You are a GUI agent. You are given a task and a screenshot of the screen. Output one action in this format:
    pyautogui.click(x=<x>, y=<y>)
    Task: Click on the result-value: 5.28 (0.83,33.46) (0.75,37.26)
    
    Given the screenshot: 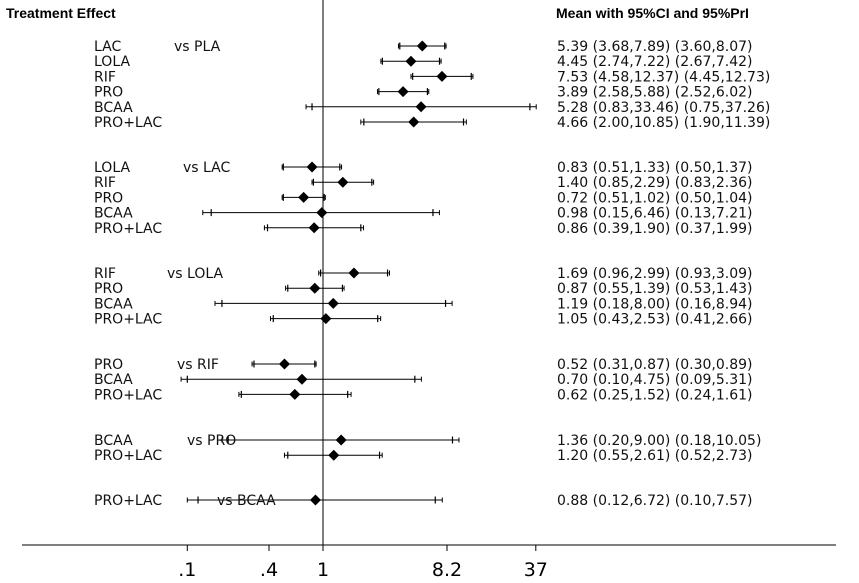 What is the action you would take?
    pyautogui.click(x=663, y=108)
    